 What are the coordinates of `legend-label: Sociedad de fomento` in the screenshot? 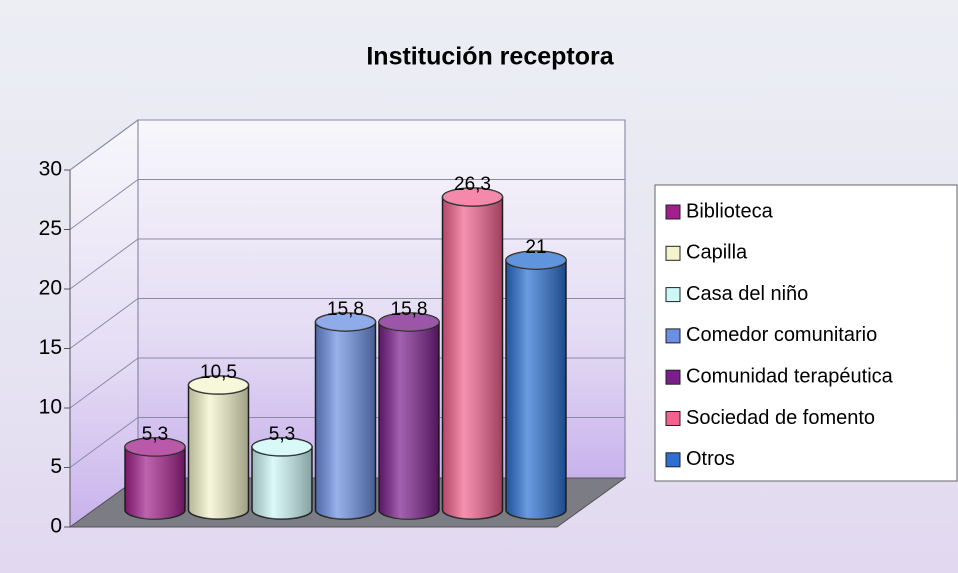 It's located at (780, 418).